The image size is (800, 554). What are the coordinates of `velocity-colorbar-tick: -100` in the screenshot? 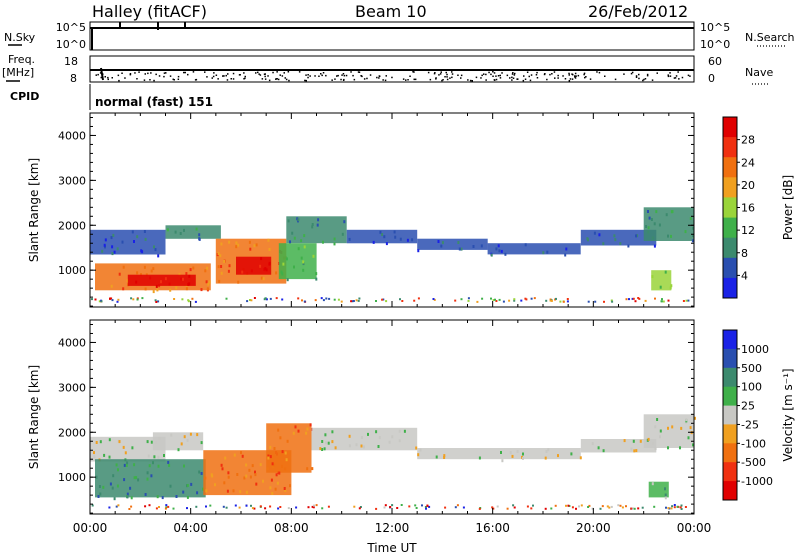 It's located at (753, 443).